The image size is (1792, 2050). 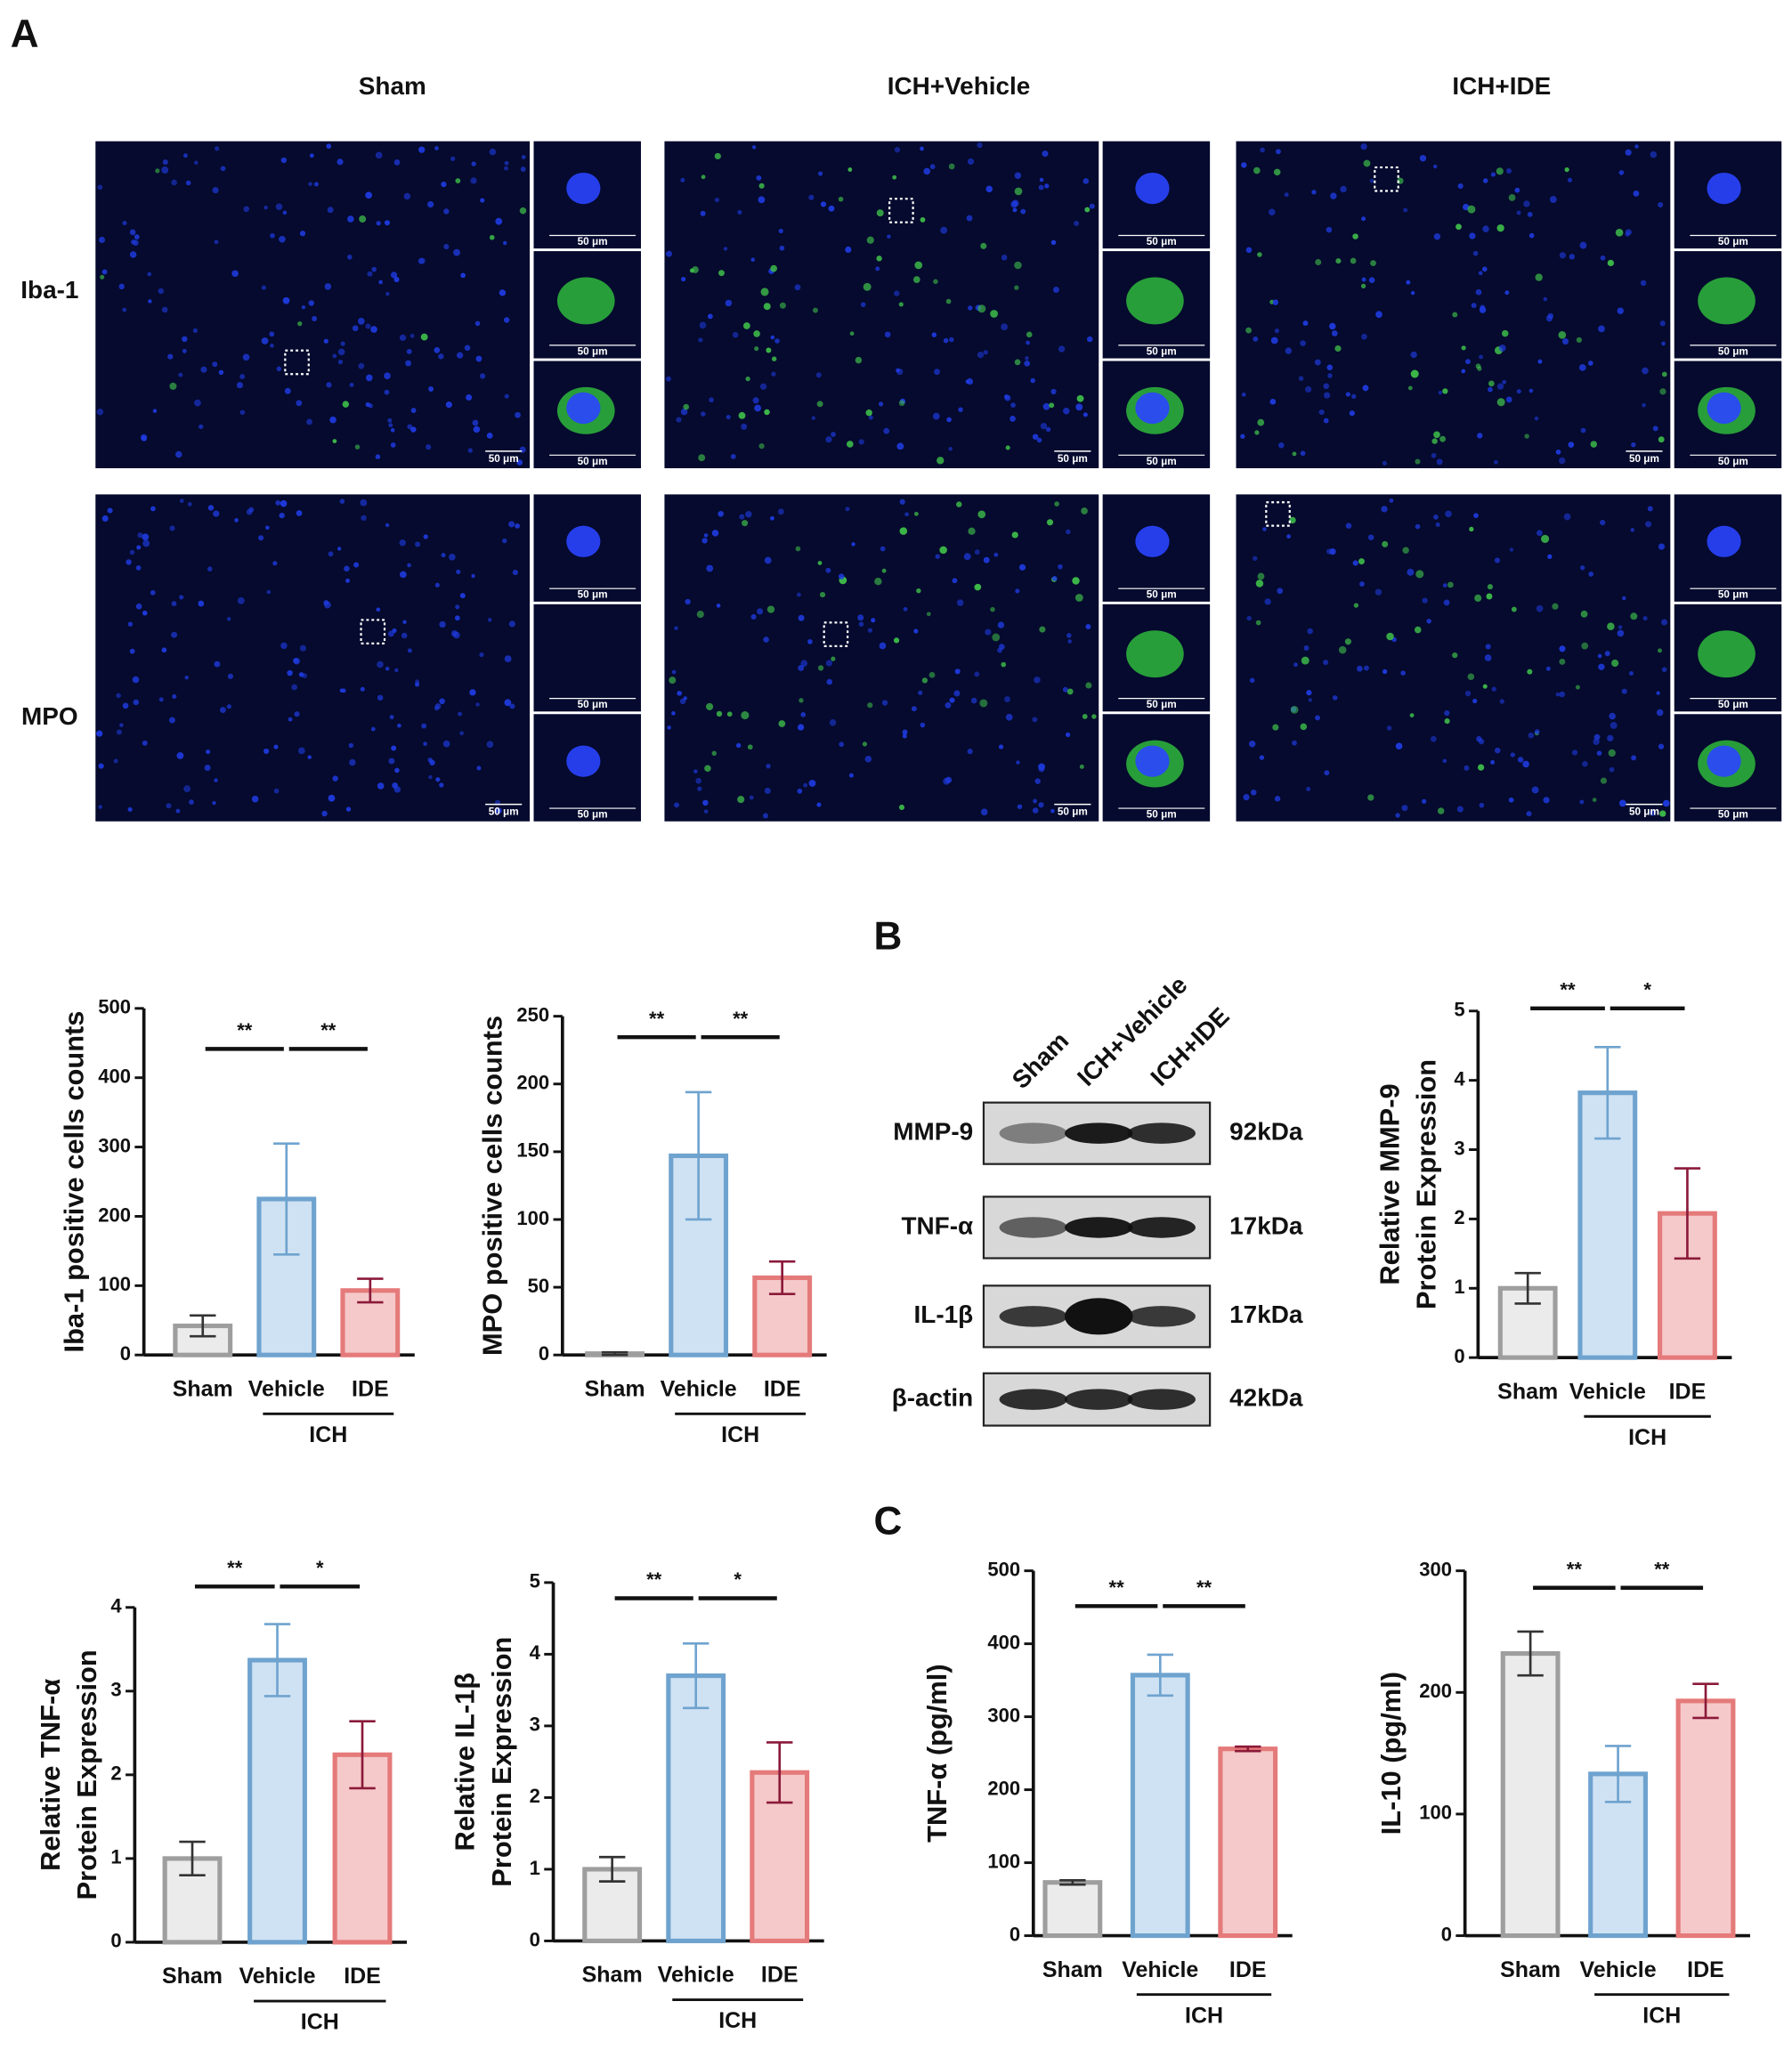 I want to click on y-tick-label: 300, so click(x=1003, y=1715).